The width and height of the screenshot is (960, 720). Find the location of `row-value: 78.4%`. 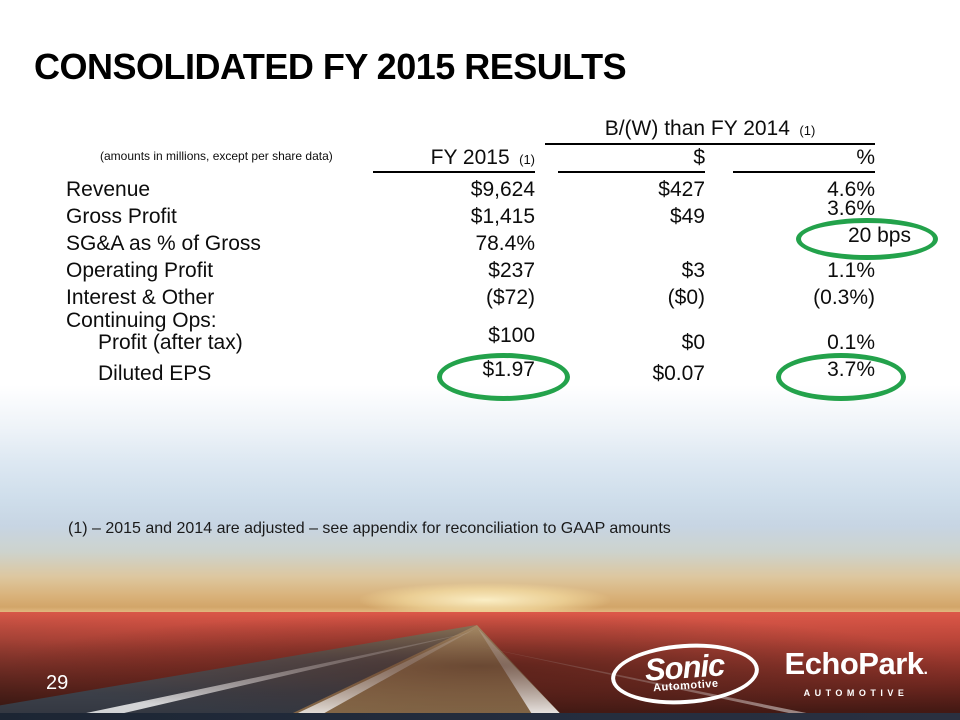

row-value: 78.4% is located at coordinates (505, 243).